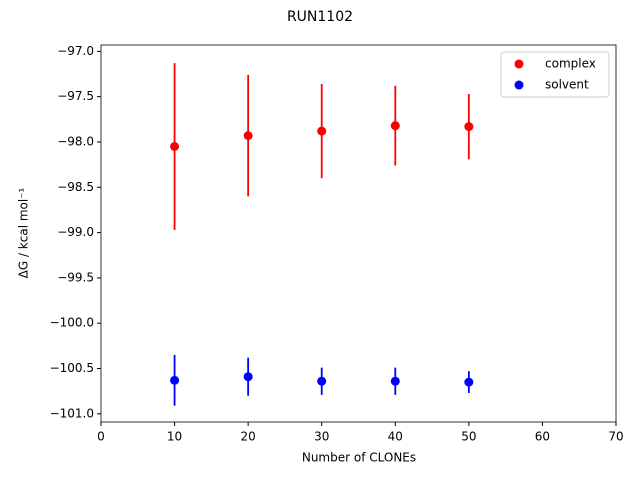 The width and height of the screenshot is (640, 480). Describe the element at coordinates (75, 187) in the screenshot. I see `y-tick-label: −98.5` at that location.